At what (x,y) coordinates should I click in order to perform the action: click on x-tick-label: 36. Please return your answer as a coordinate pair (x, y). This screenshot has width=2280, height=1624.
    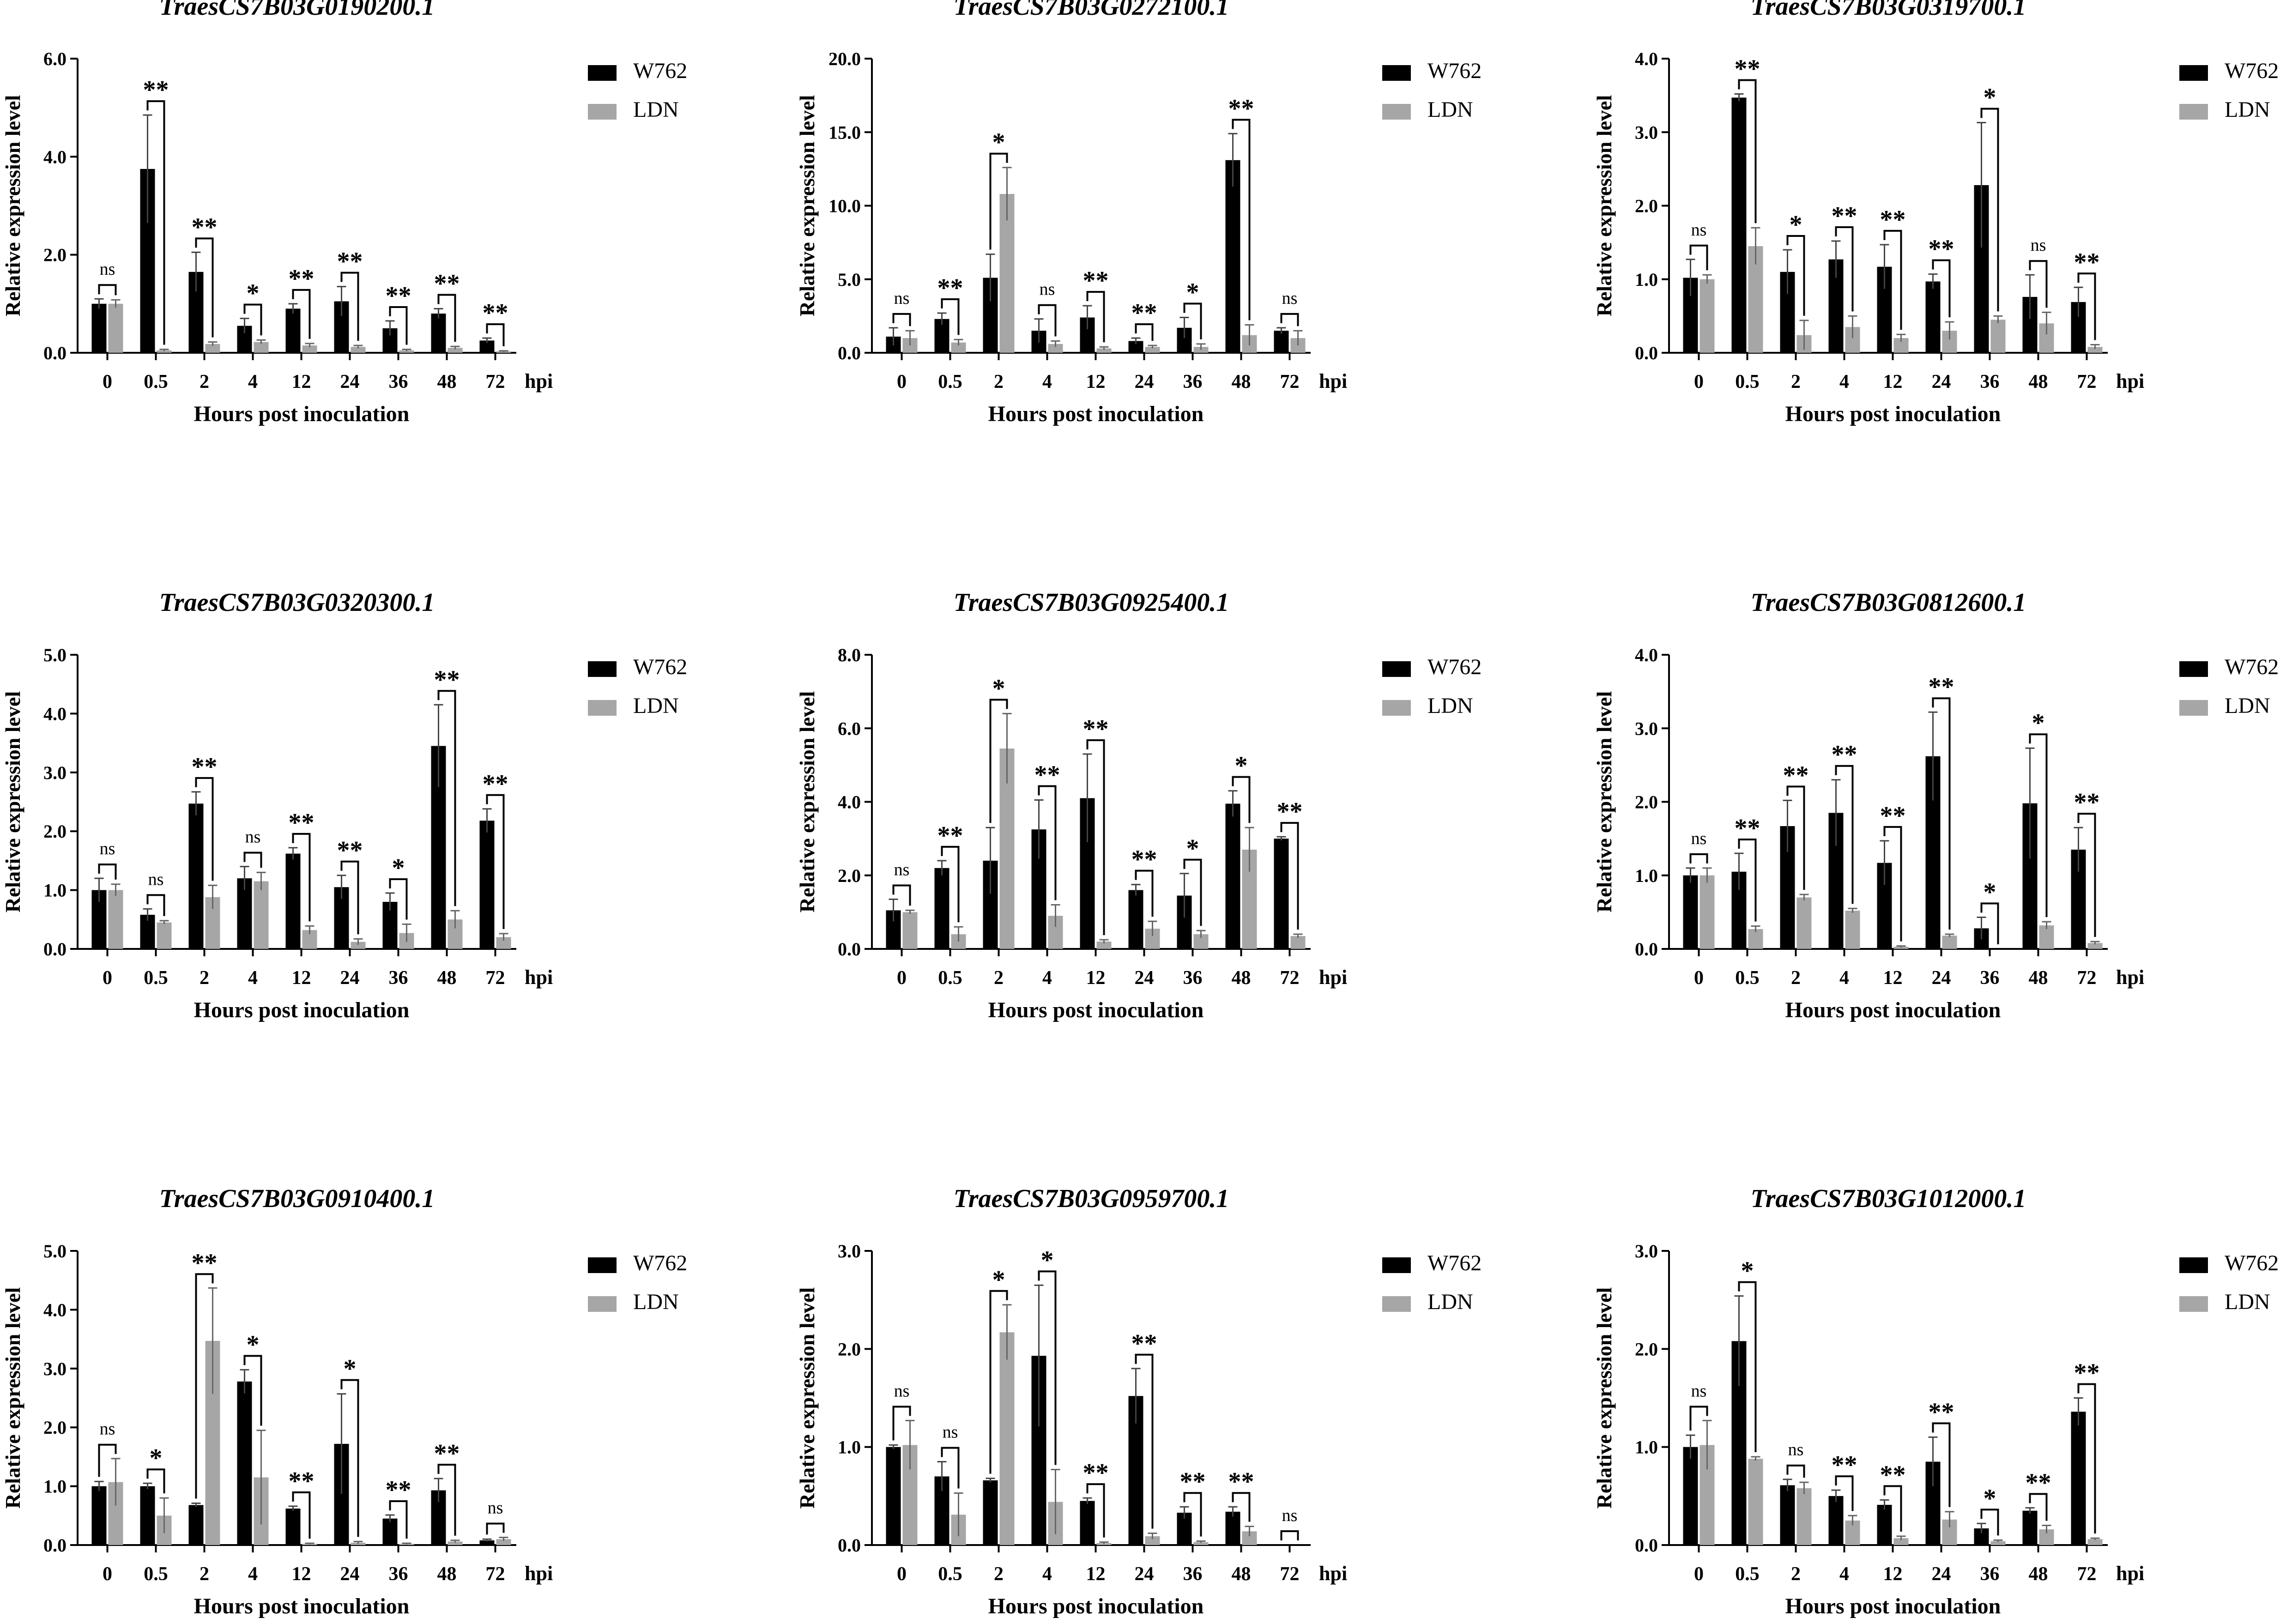
    Looking at the image, I should click on (1990, 1574).